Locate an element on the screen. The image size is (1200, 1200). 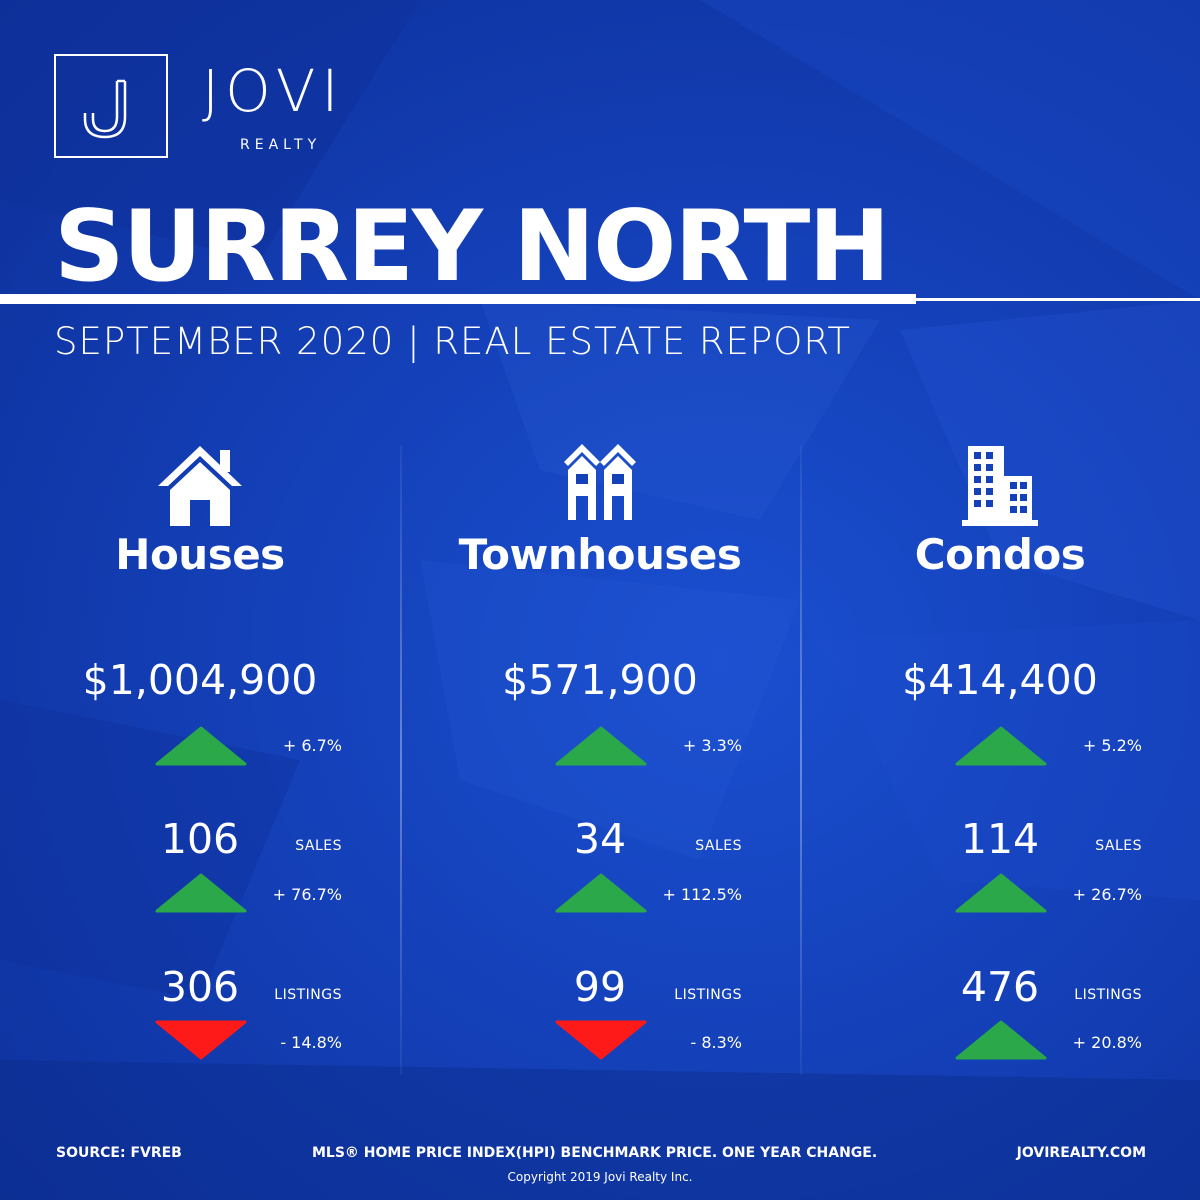
page-title: SURREY NORTH is located at coordinates (472, 247).